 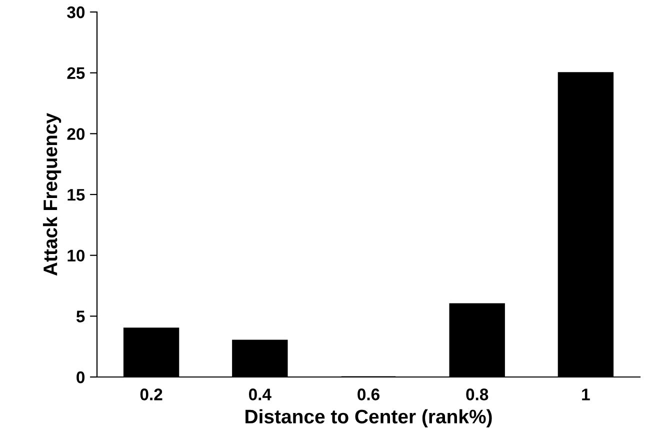 What do you see at coordinates (76, 256) in the screenshot?
I see `y-tick-label: 10` at bounding box center [76, 256].